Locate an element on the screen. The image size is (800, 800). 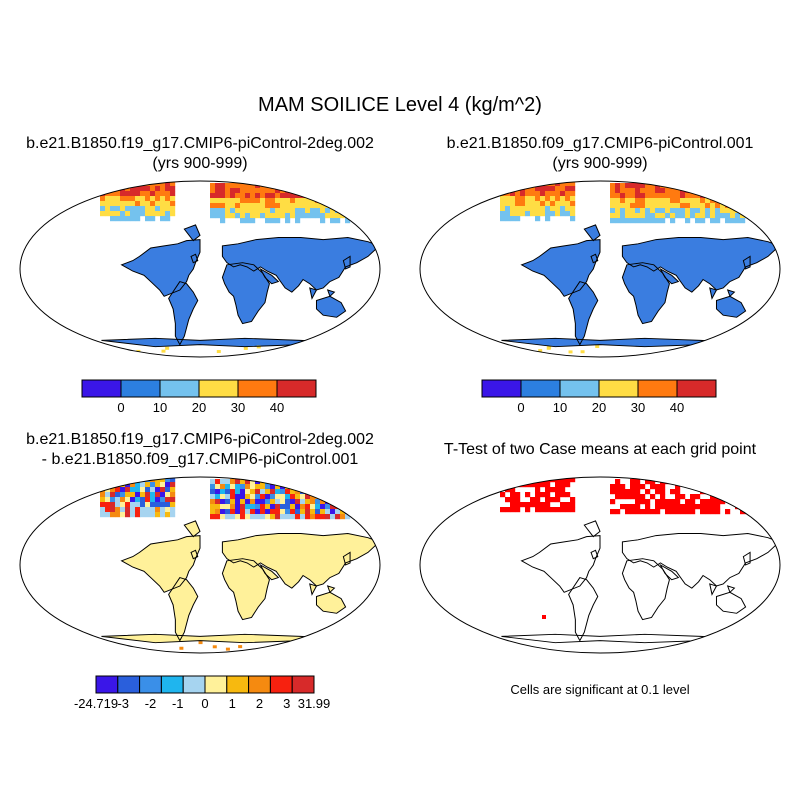
colorbar-panel-1-tick-label: 40 is located at coordinates (277, 407).